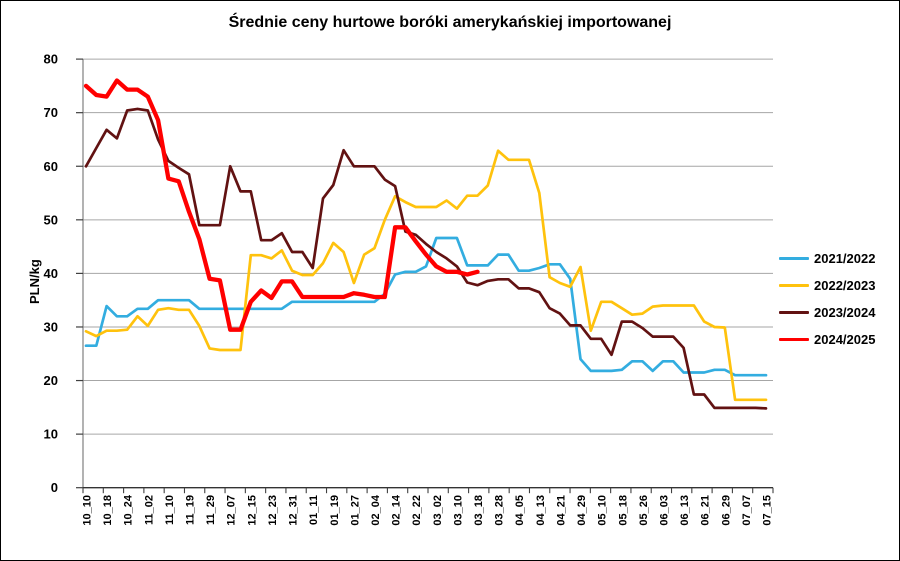 This screenshot has width=900, height=561. Describe the element at coordinates (541, 510) in the screenshot. I see `x-tick-label: 04_13` at that location.